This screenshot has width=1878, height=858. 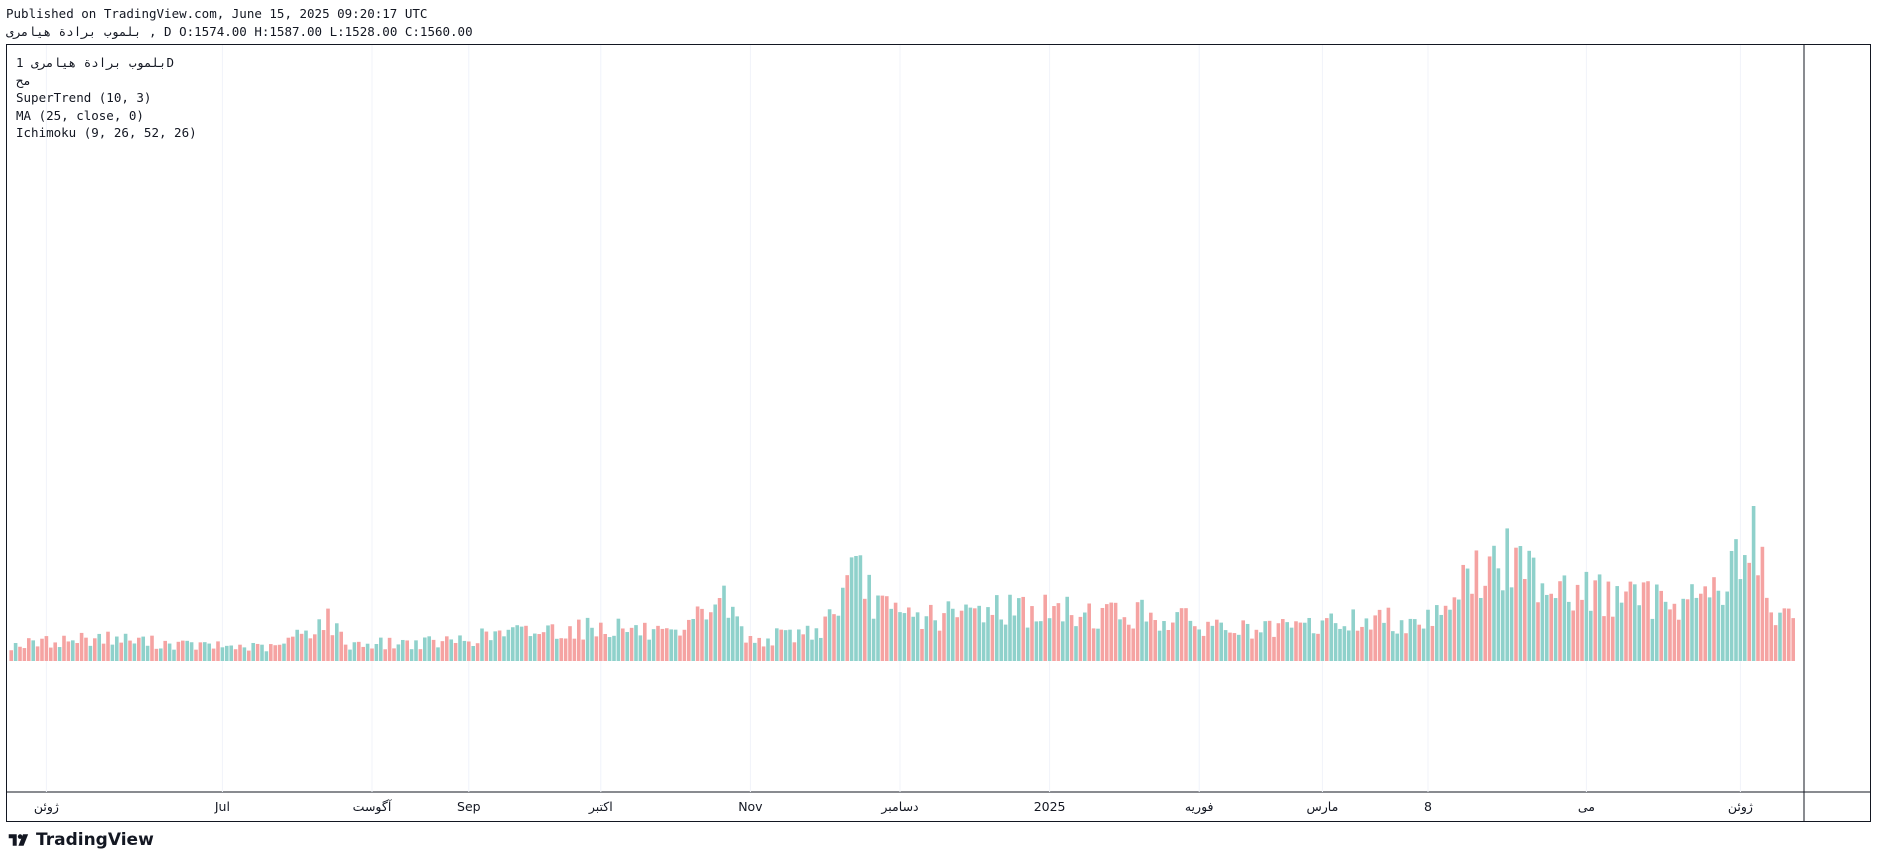 I want to click on time-tick-label: دسامبر, so click(x=899, y=807).